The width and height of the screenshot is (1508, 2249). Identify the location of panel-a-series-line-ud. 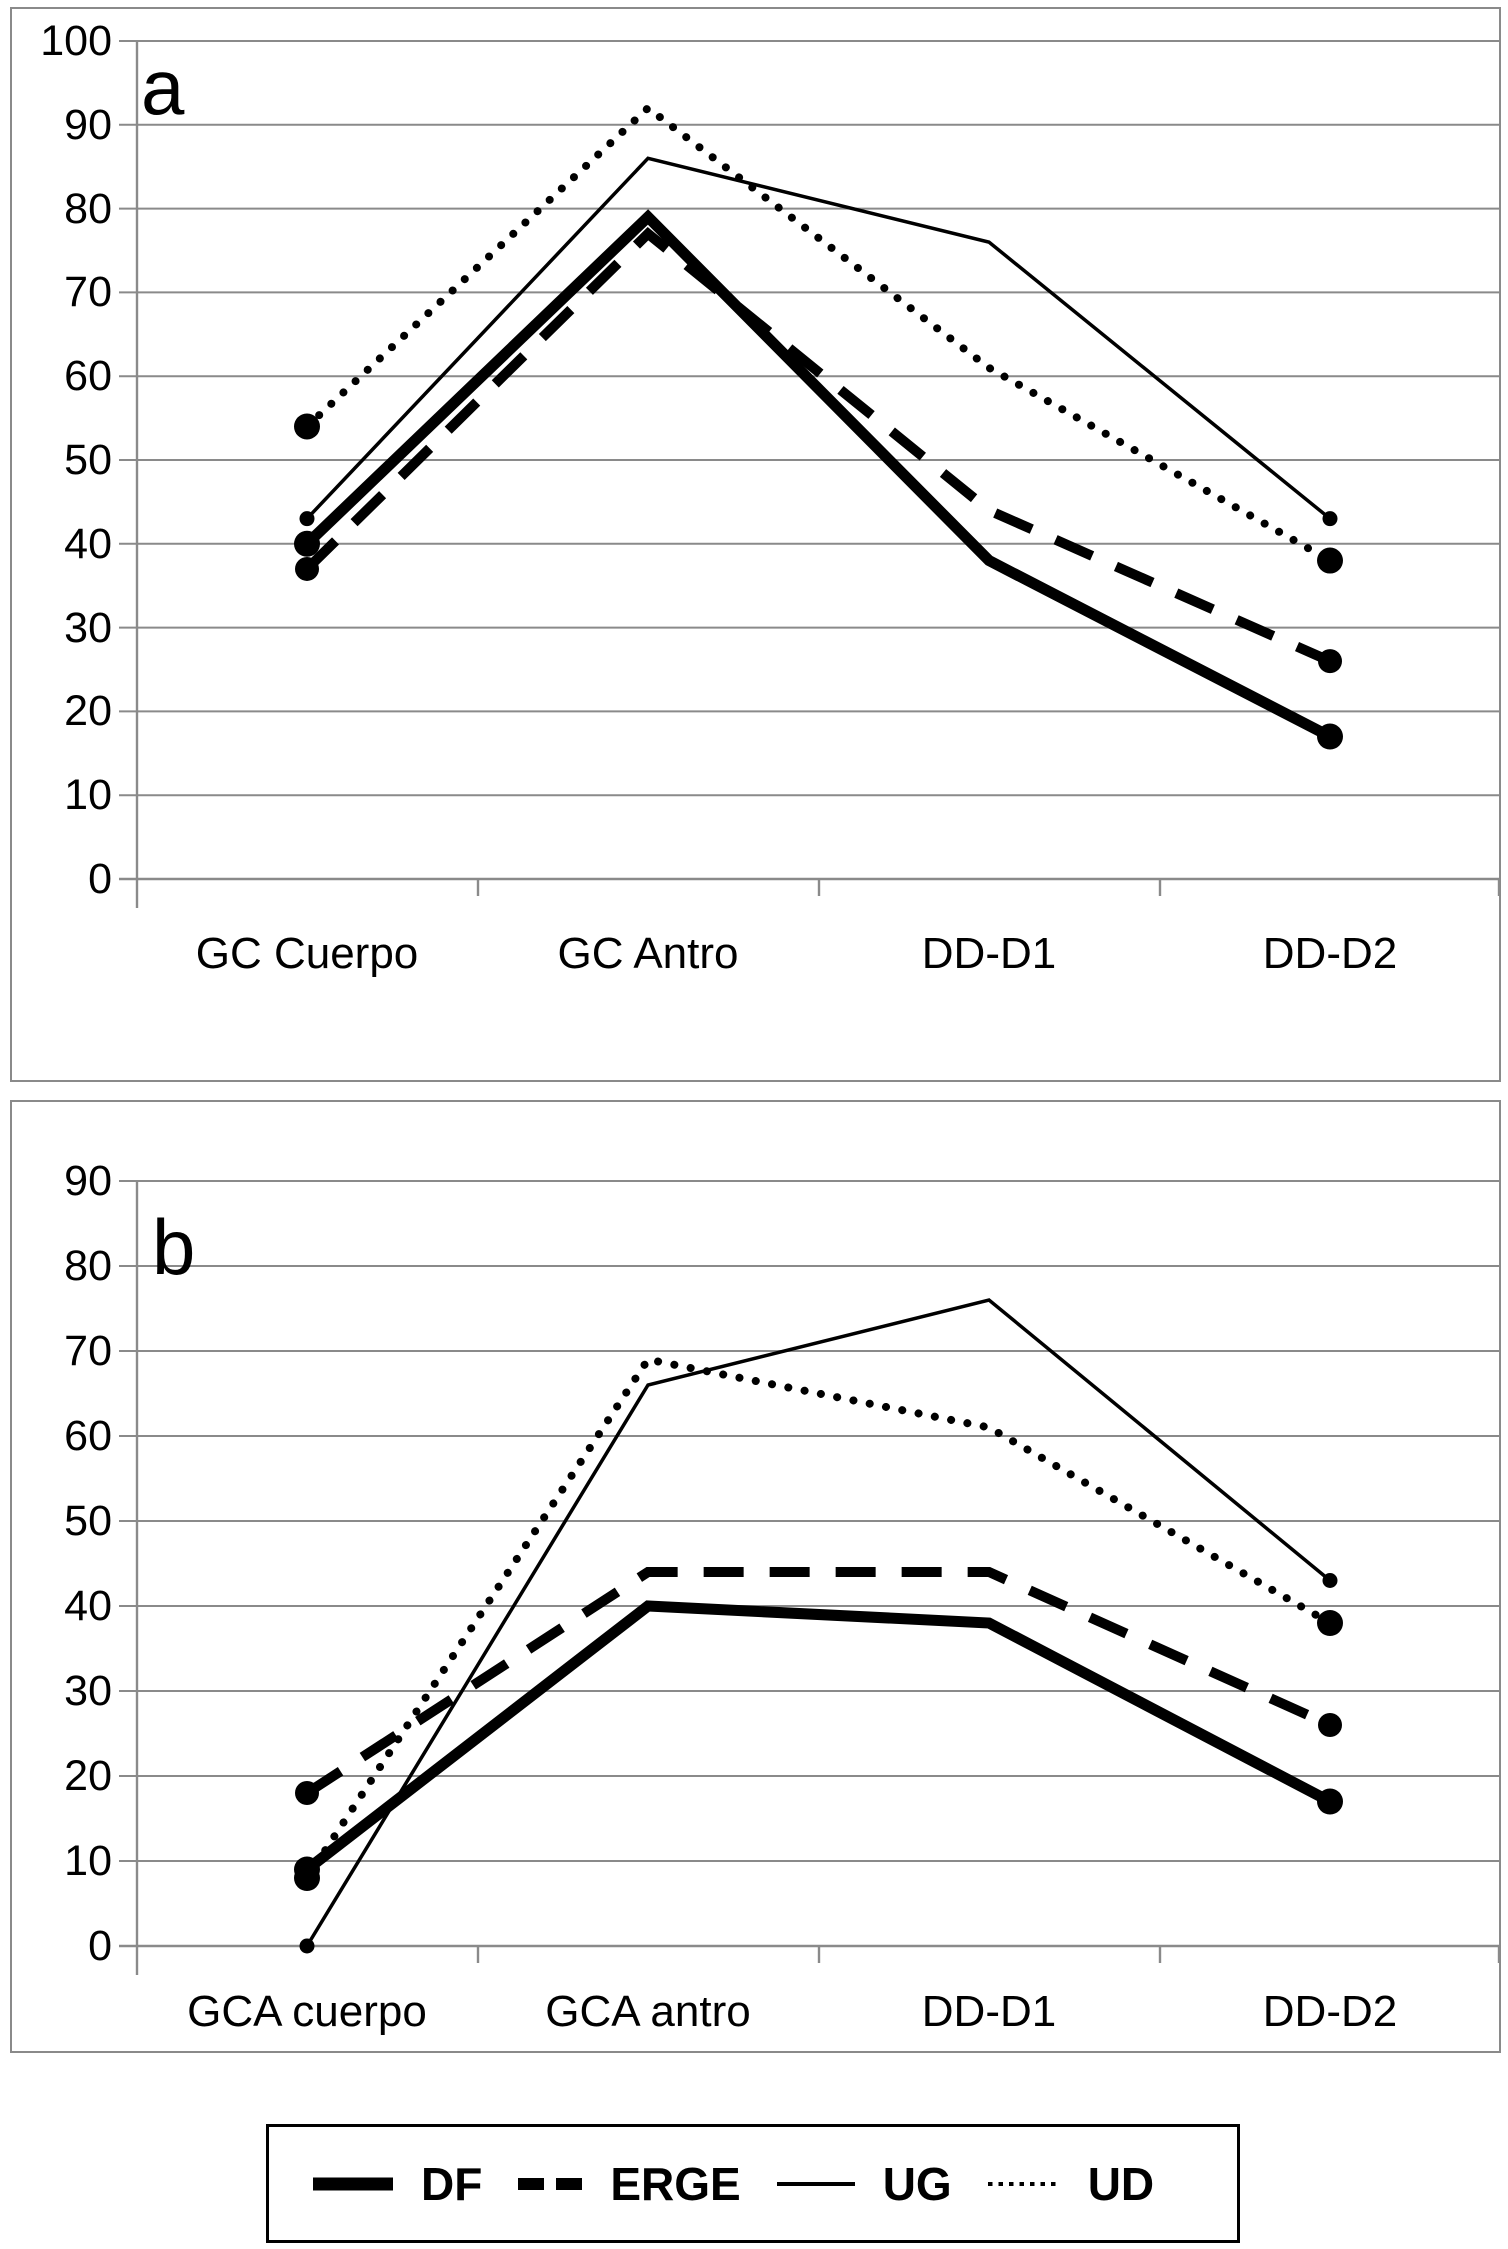
(818, 333).